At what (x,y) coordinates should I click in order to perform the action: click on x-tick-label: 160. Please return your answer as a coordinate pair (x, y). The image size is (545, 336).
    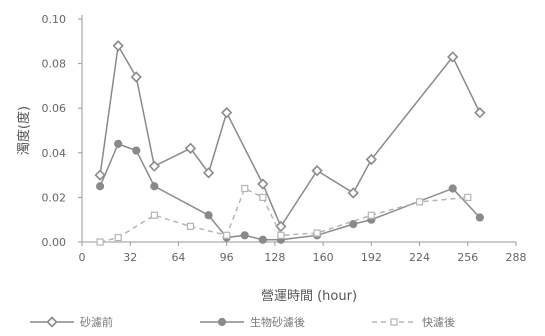
    Looking at the image, I should click on (323, 257).